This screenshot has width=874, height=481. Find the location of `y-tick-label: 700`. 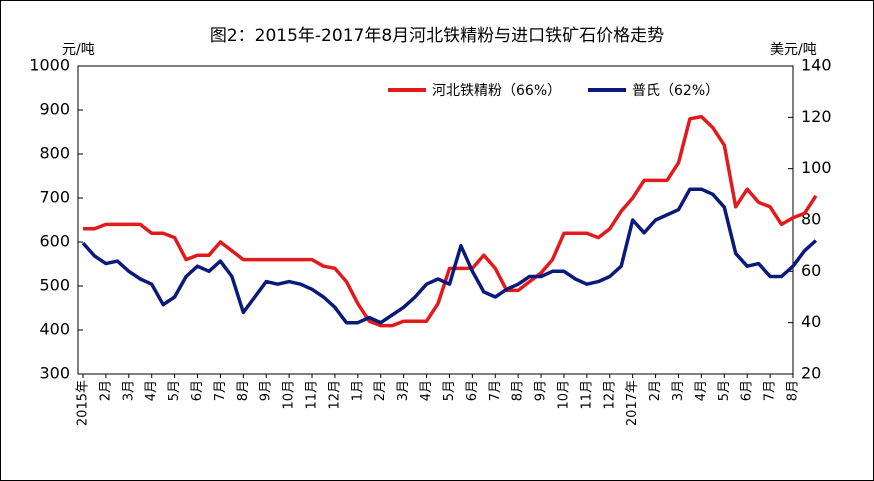

y-tick-label: 700 is located at coordinates (54, 197).